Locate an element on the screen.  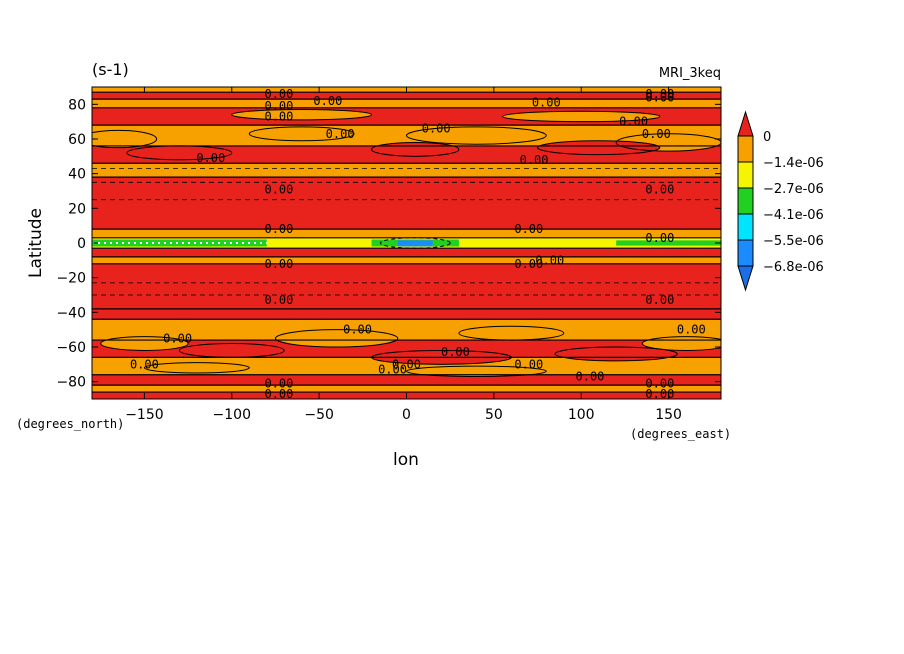
y-tick-label: 80 is located at coordinates (77, 105).